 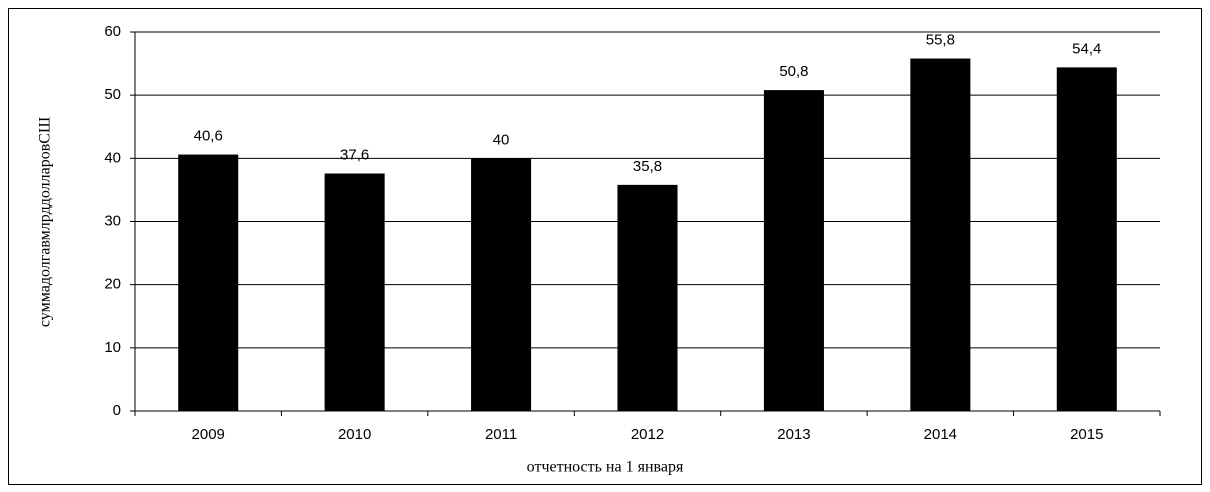 I want to click on x-tick-label: 2010, so click(x=354, y=434).